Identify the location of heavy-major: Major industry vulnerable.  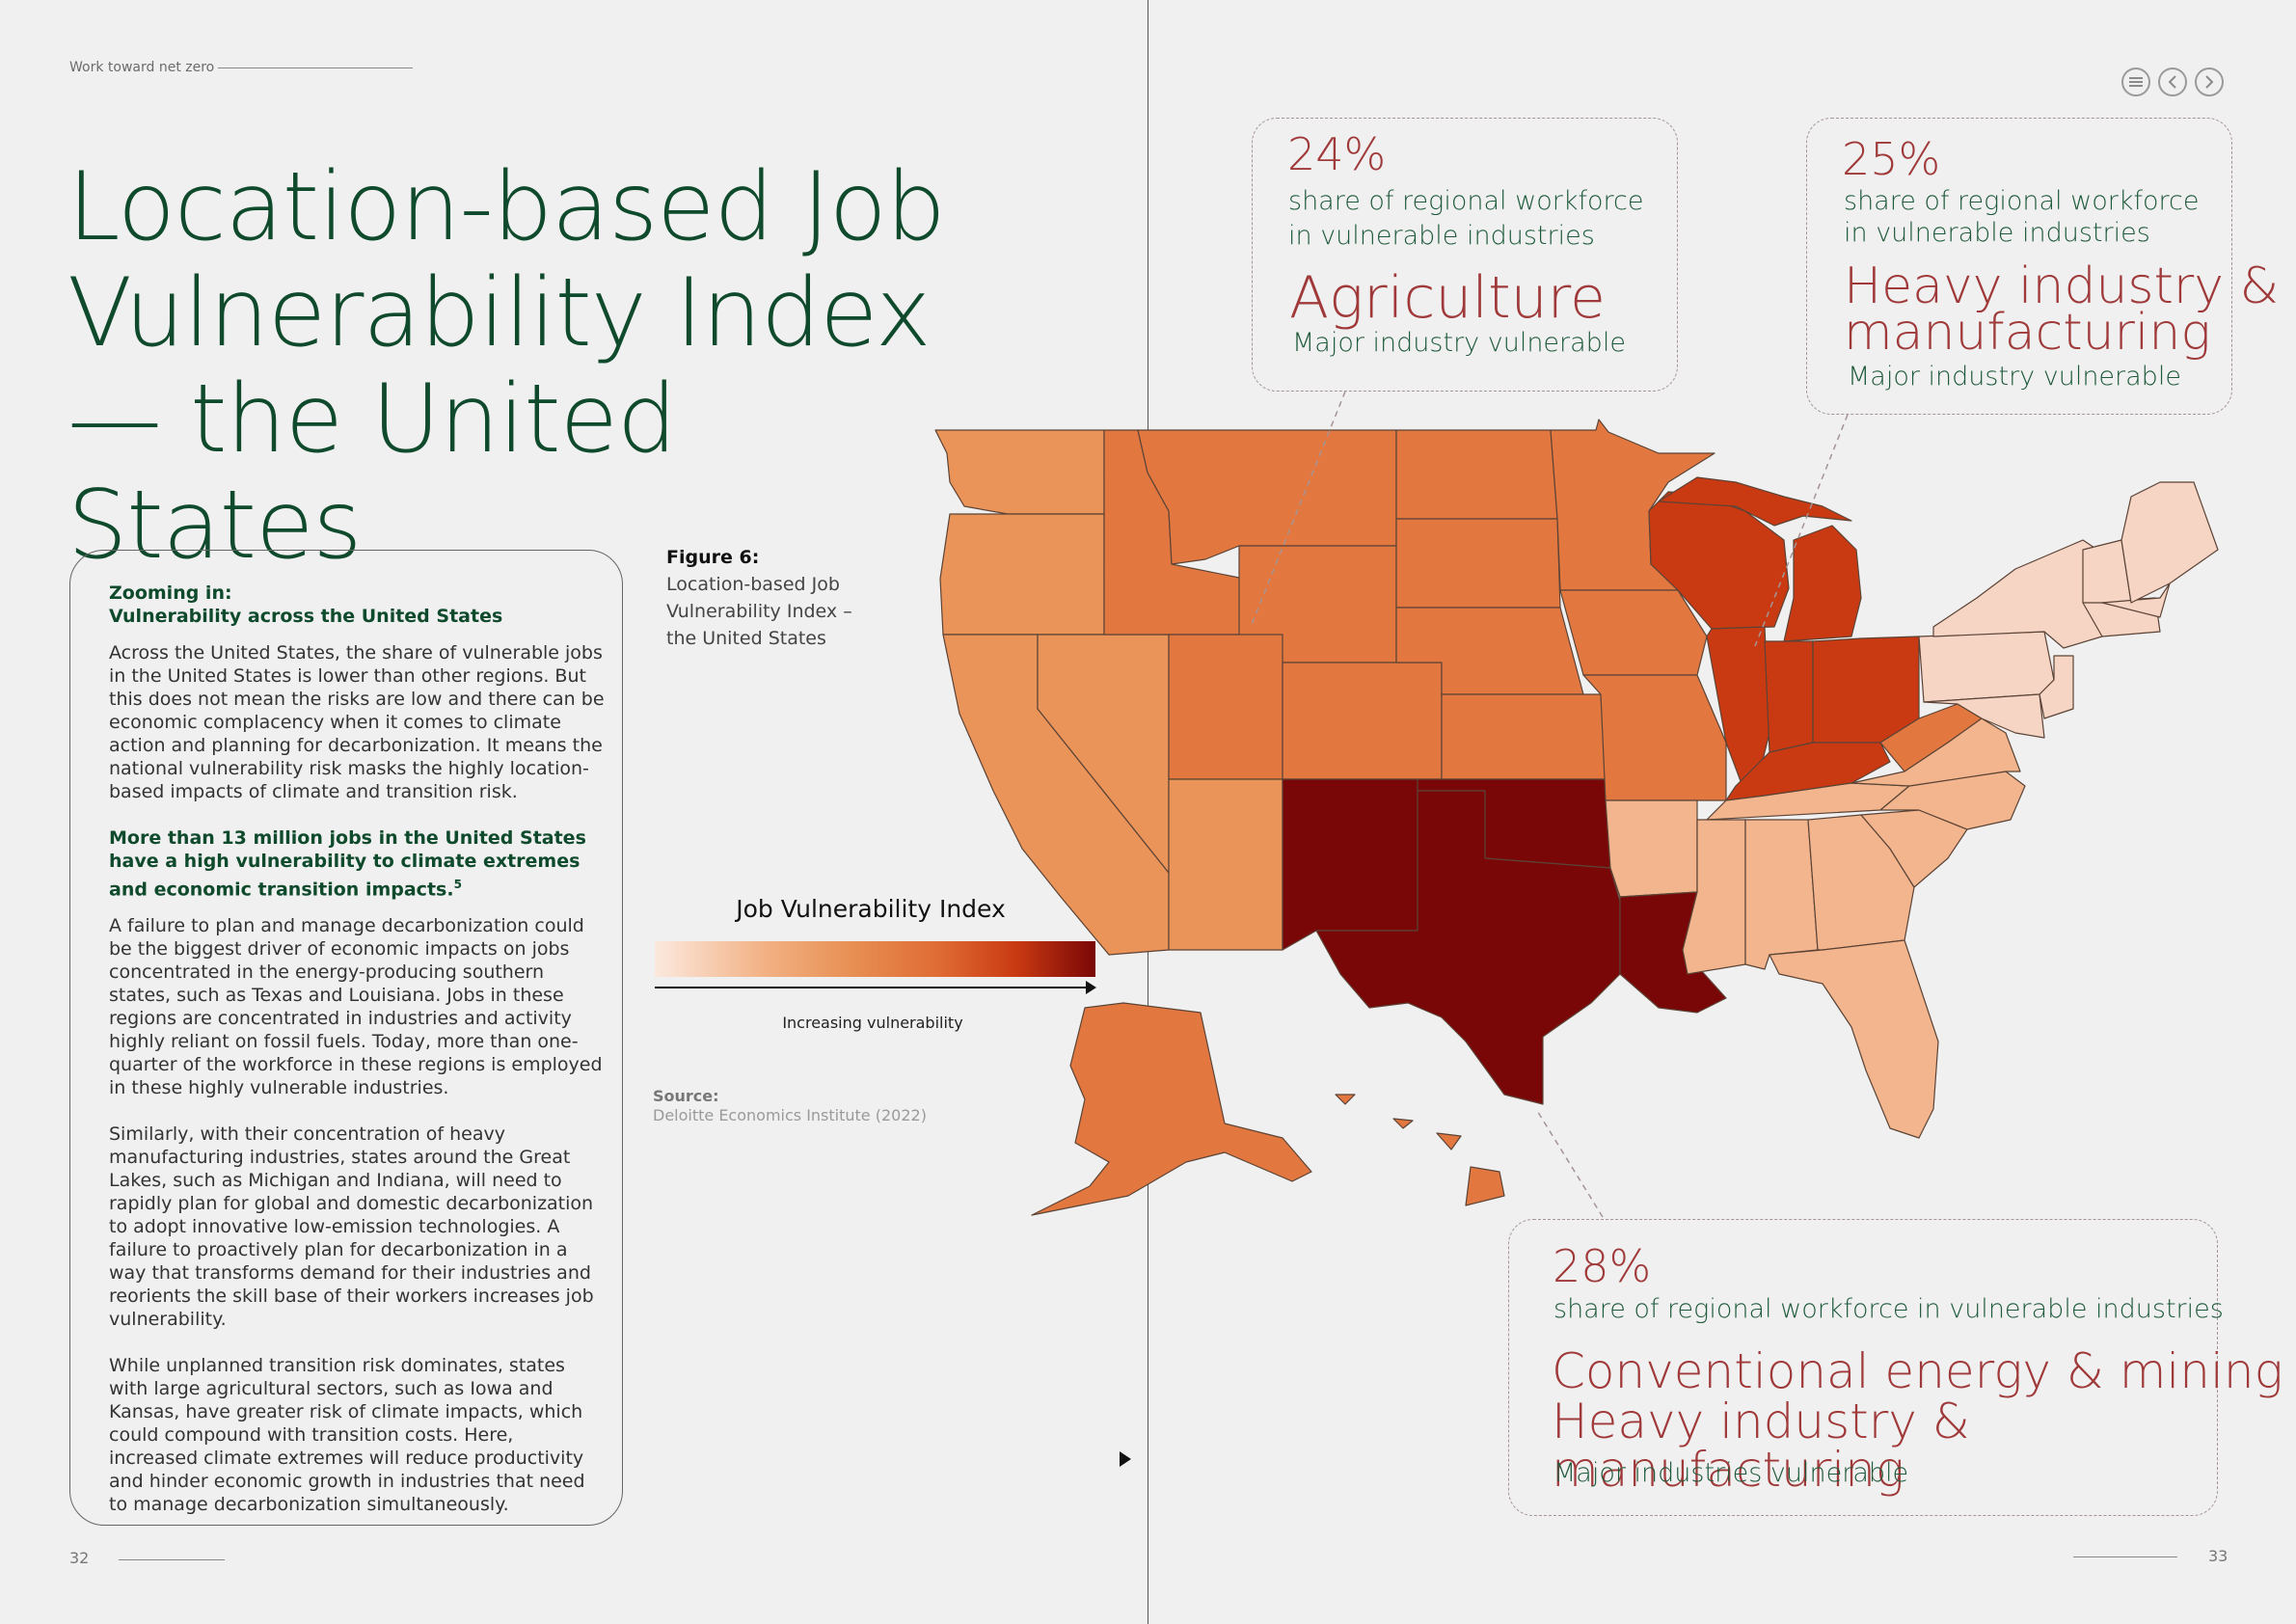
(2014, 377).